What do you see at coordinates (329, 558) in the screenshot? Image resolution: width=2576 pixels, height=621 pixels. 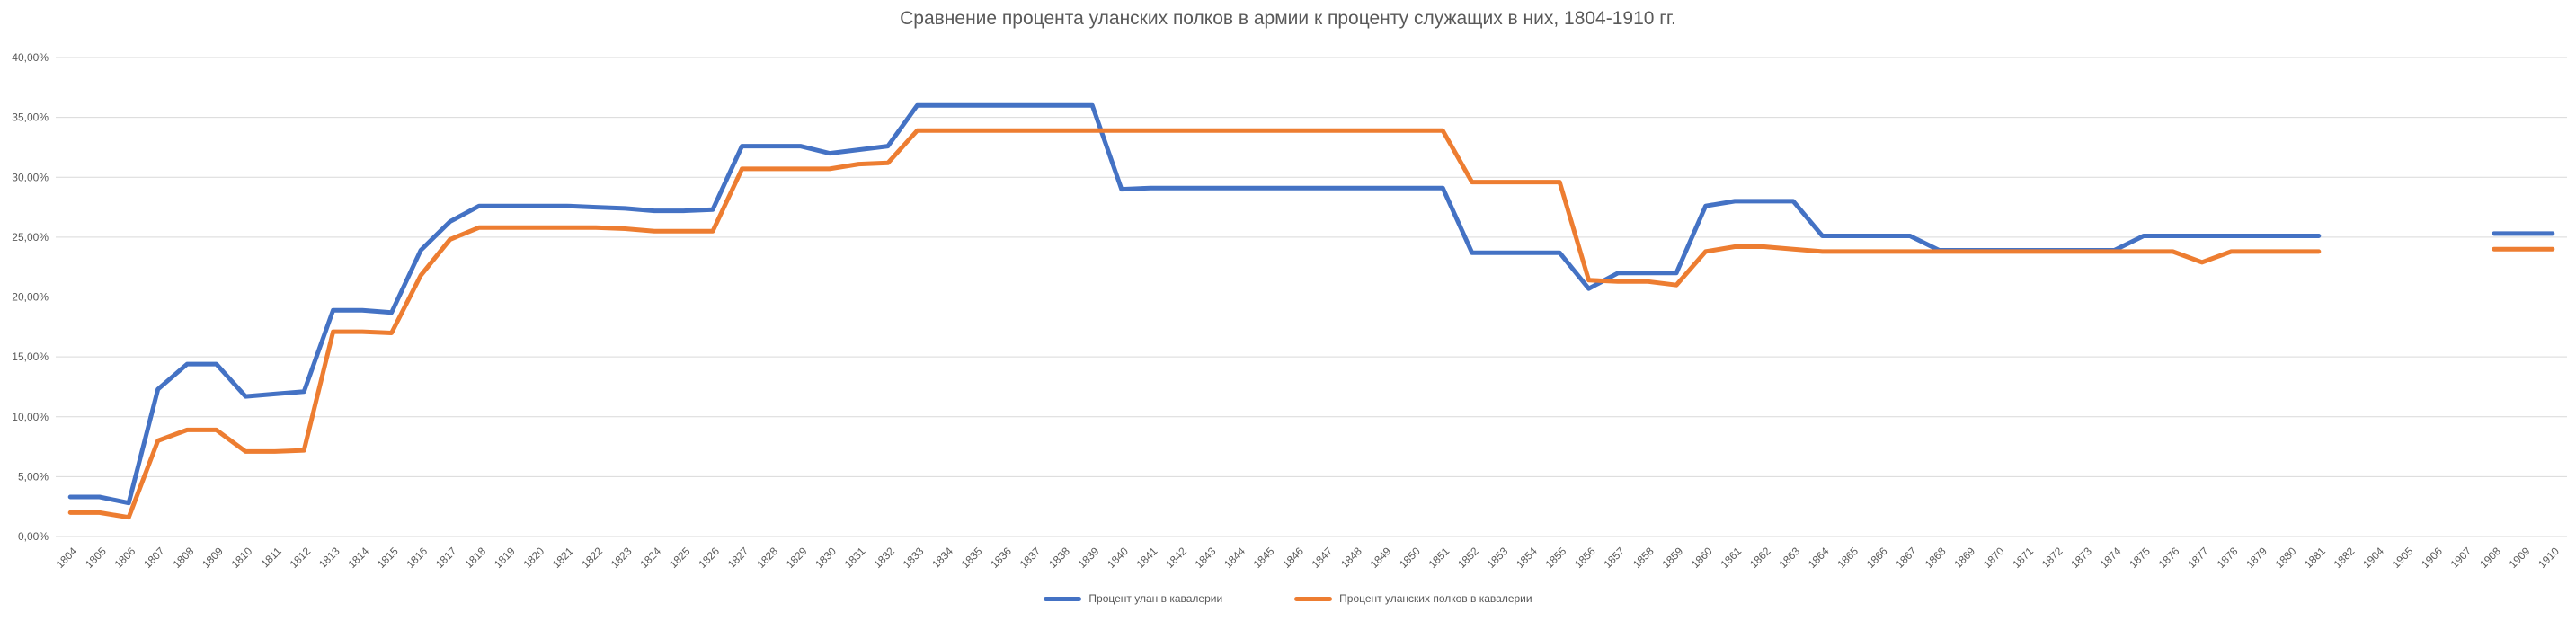 I see `x-tick-label: 1813` at bounding box center [329, 558].